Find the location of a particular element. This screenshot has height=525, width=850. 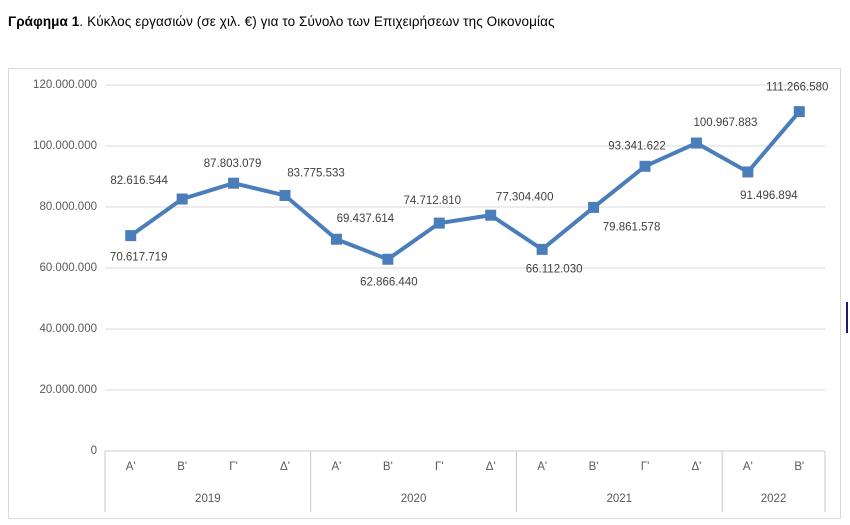

chart-figure-number: Γράφημα 1 is located at coordinates (44, 21).